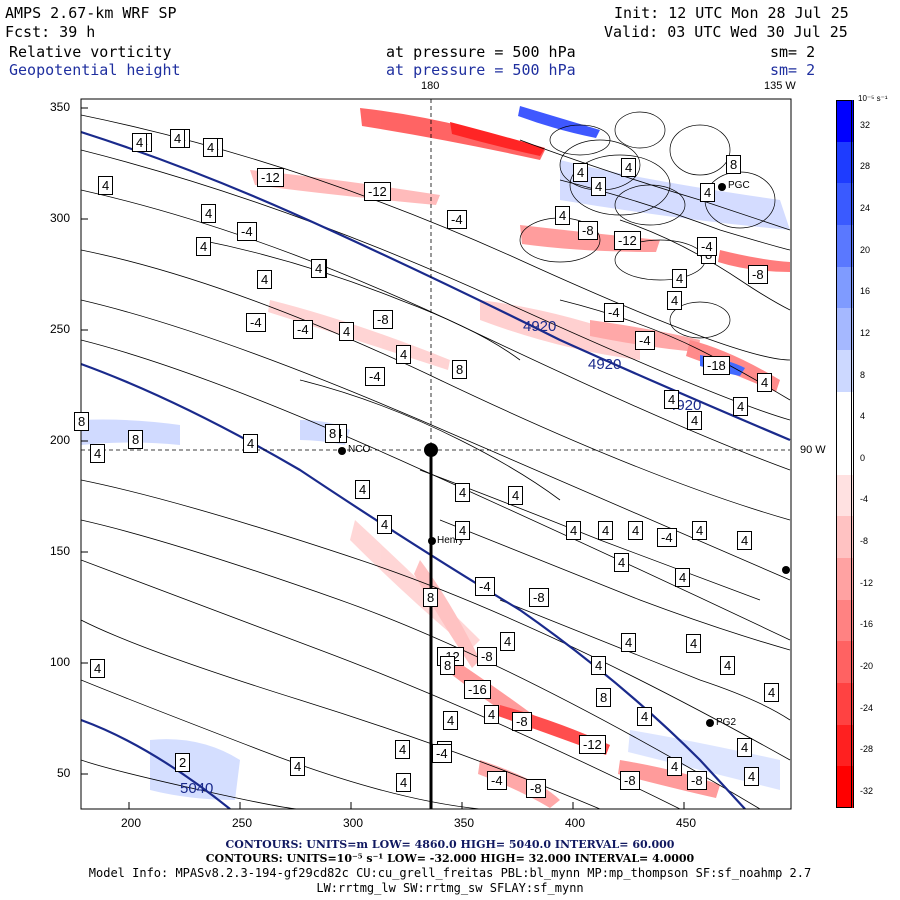 This screenshot has width=900, height=900. I want to click on x-tick-label: 200, so click(131, 823).